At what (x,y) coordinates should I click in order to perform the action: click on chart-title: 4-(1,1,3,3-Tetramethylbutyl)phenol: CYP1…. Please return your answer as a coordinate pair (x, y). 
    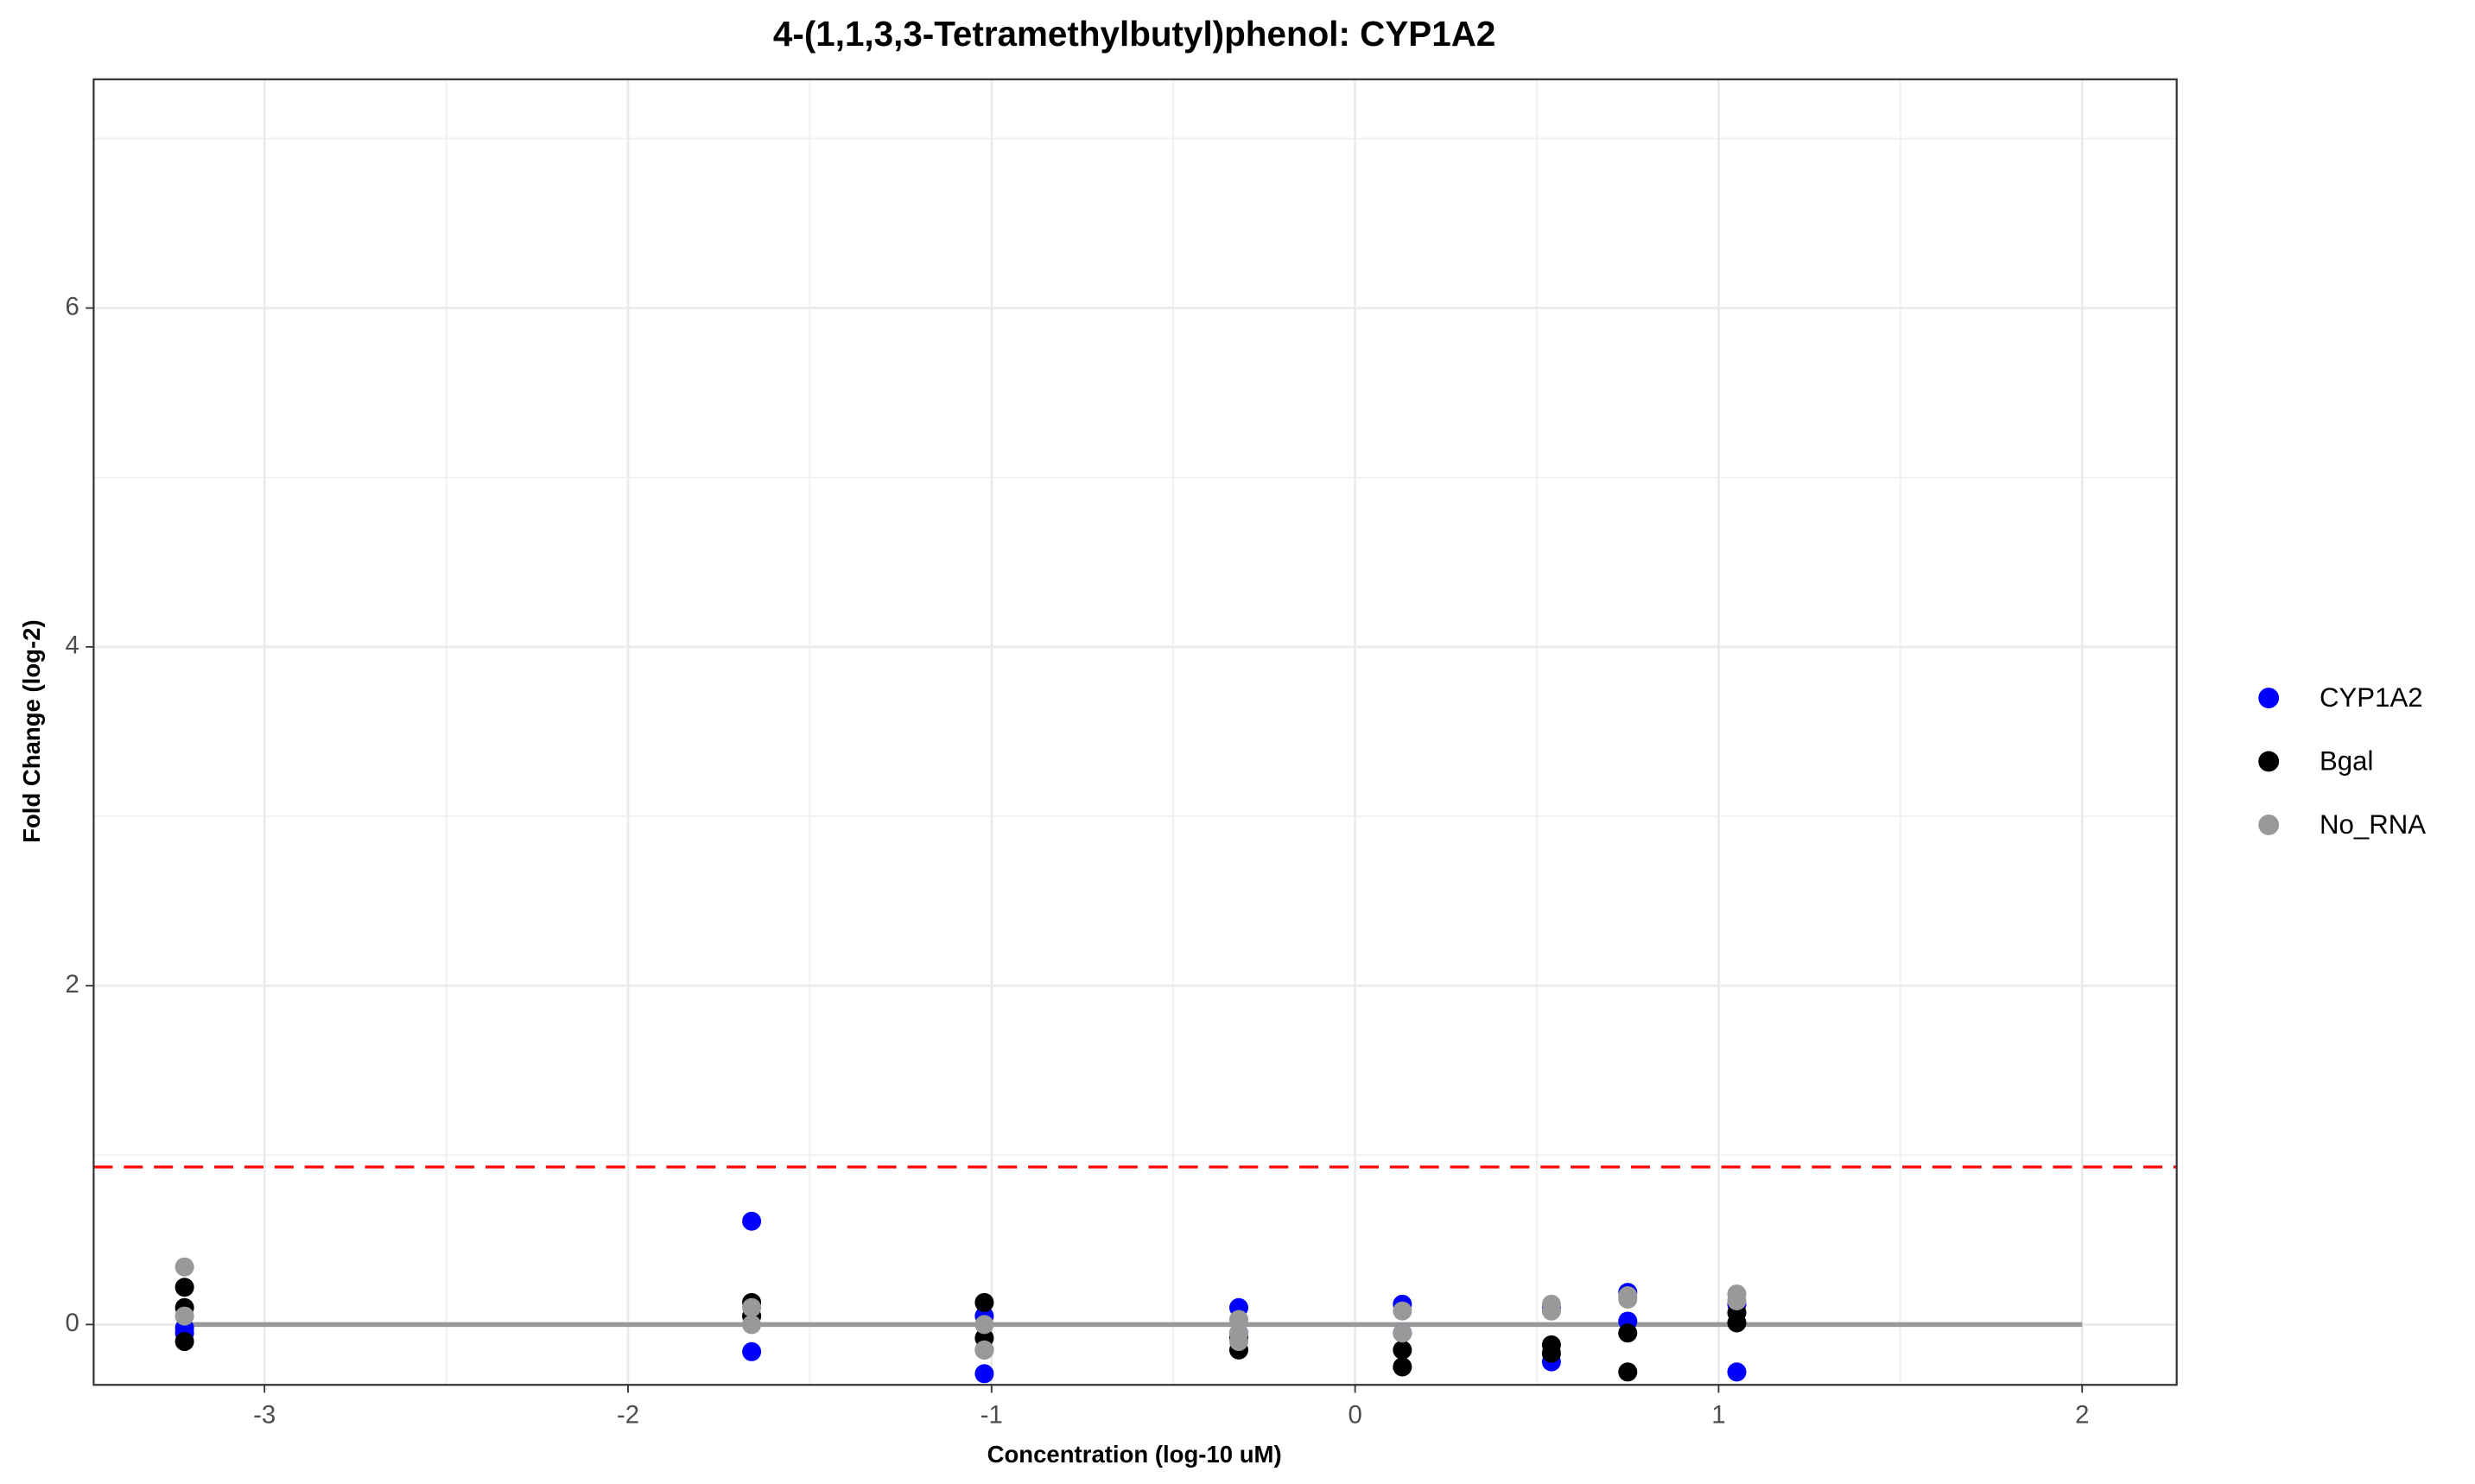
    Looking at the image, I should click on (1134, 34).